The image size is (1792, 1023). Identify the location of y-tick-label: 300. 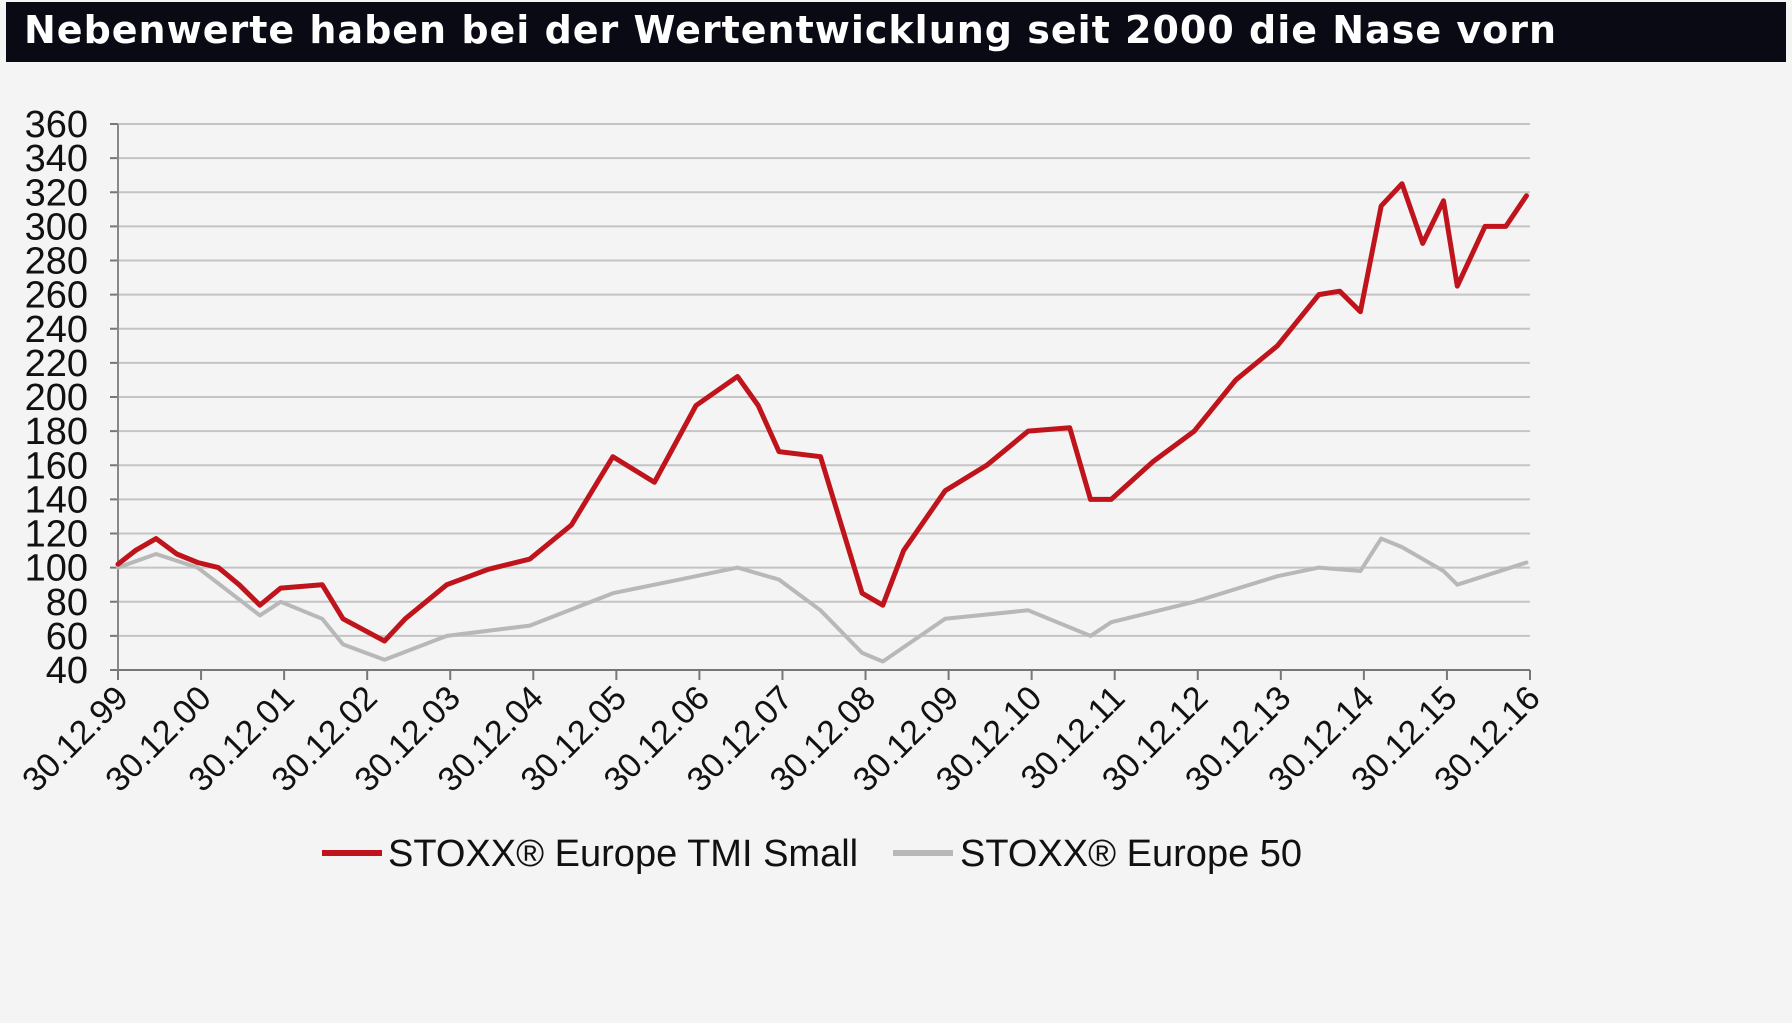
(56, 227).